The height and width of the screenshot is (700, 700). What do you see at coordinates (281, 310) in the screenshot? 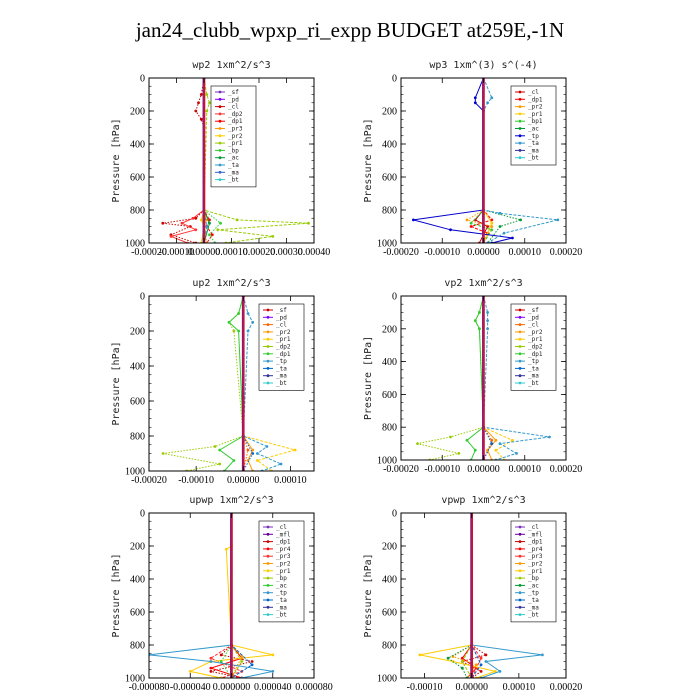
I see `legend-entry: _sf` at bounding box center [281, 310].